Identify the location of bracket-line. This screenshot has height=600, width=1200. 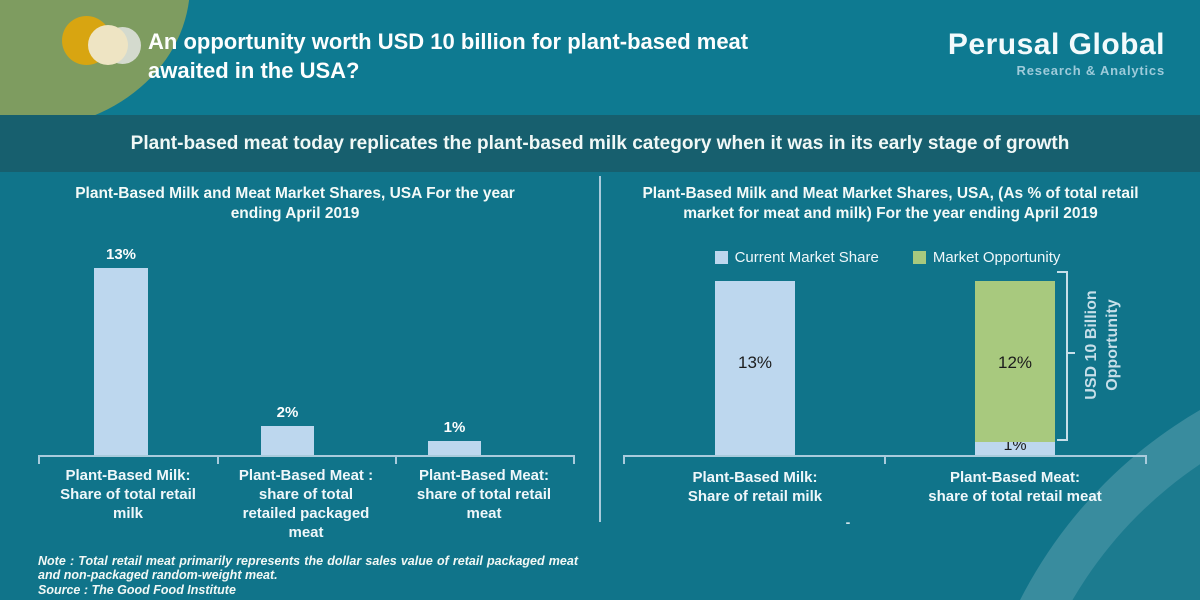
(1067, 356).